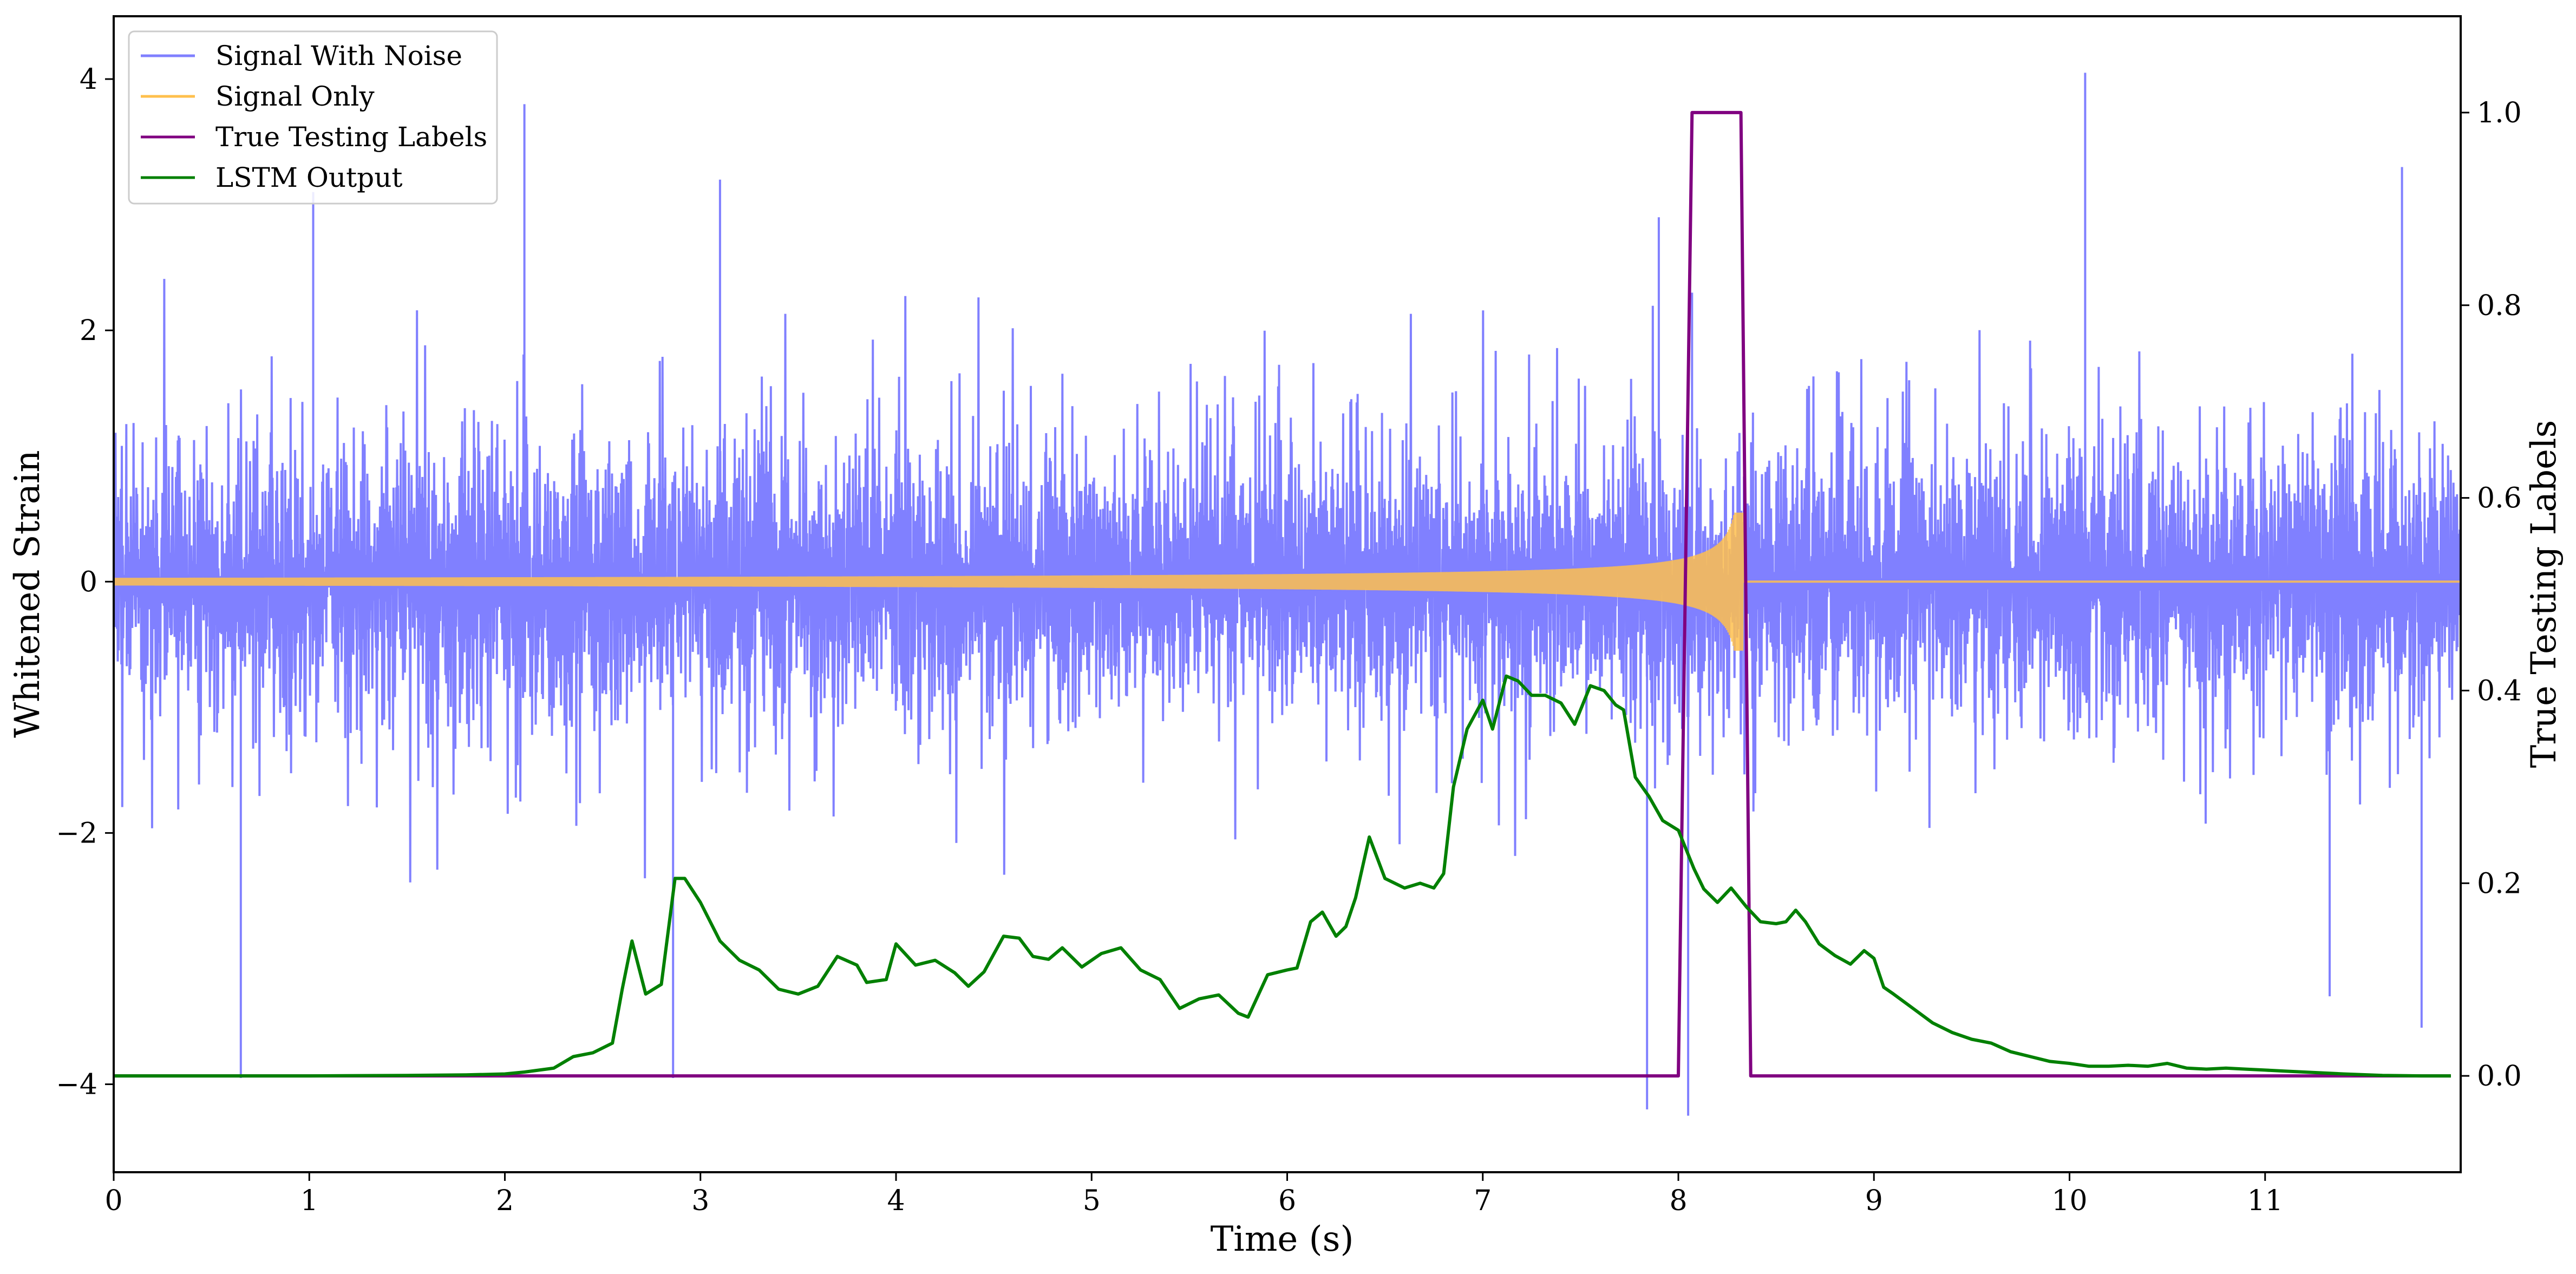 The image size is (2576, 1274). Describe the element at coordinates (113, 1201) in the screenshot. I see `x-tick-label: 0` at that location.